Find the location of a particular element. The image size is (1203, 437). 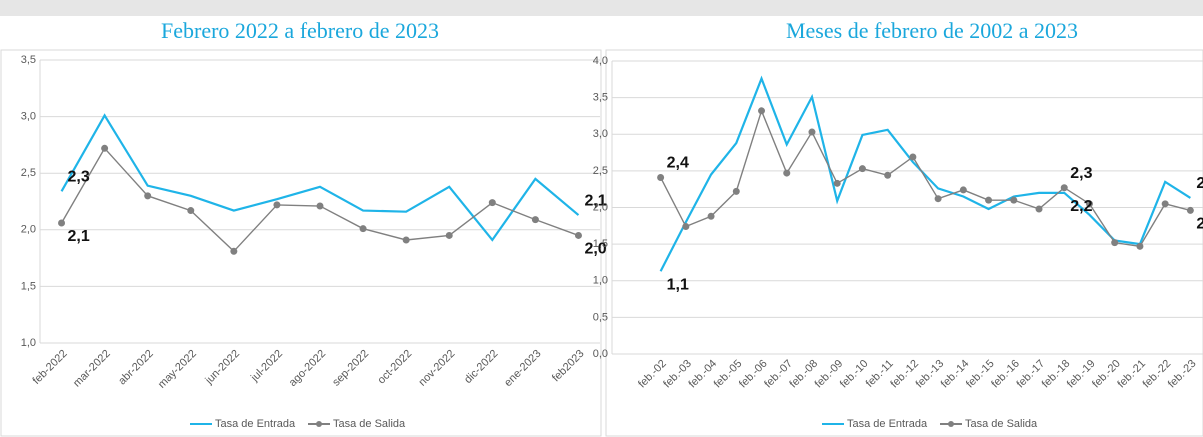

x-tick-label: feb-2022 is located at coordinates (50, 367).